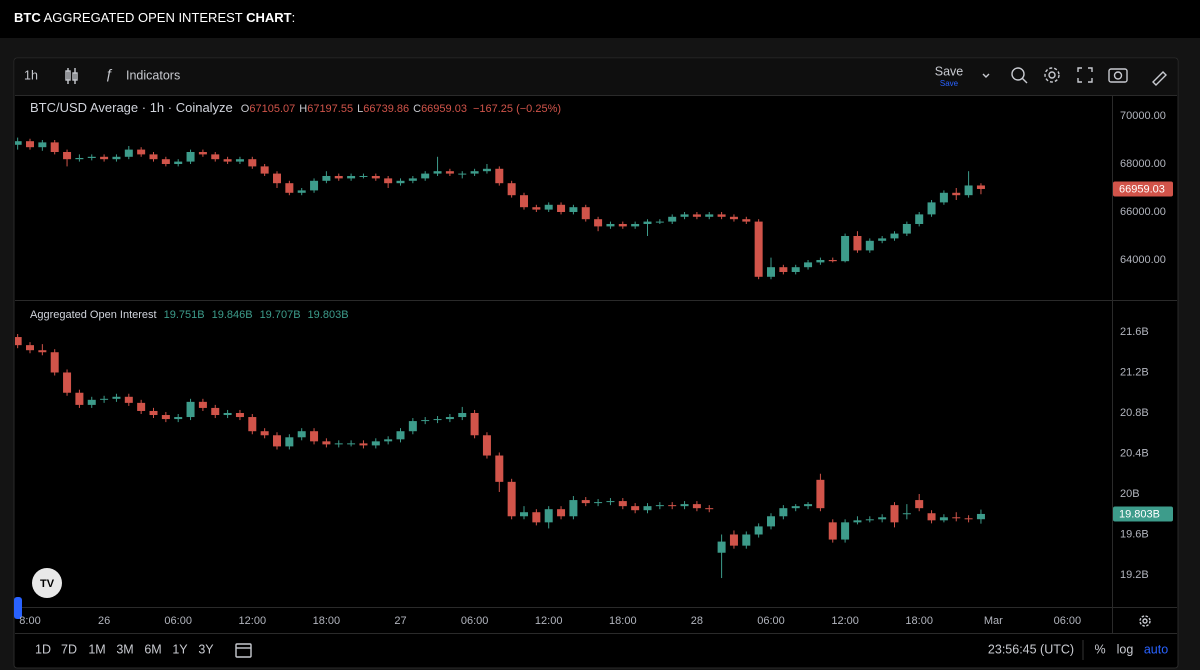 The height and width of the screenshot is (670, 1200). Describe the element at coordinates (1143, 212) in the screenshot. I see `y-tick-label: 66000.00` at that location.